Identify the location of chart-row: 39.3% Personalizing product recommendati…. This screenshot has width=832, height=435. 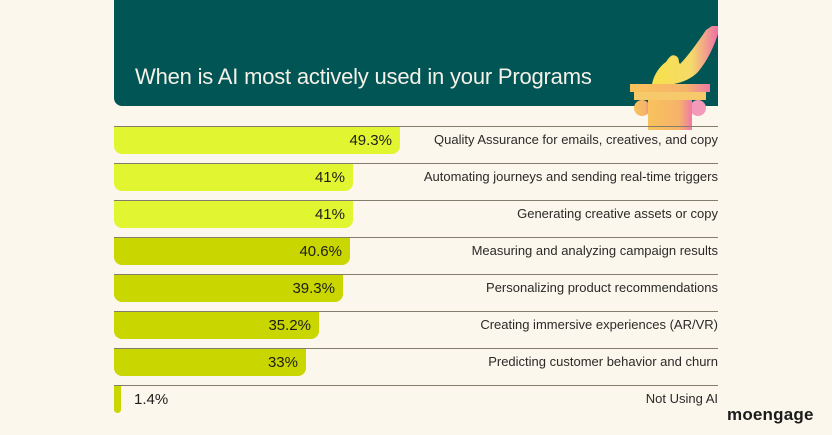
(416, 292).